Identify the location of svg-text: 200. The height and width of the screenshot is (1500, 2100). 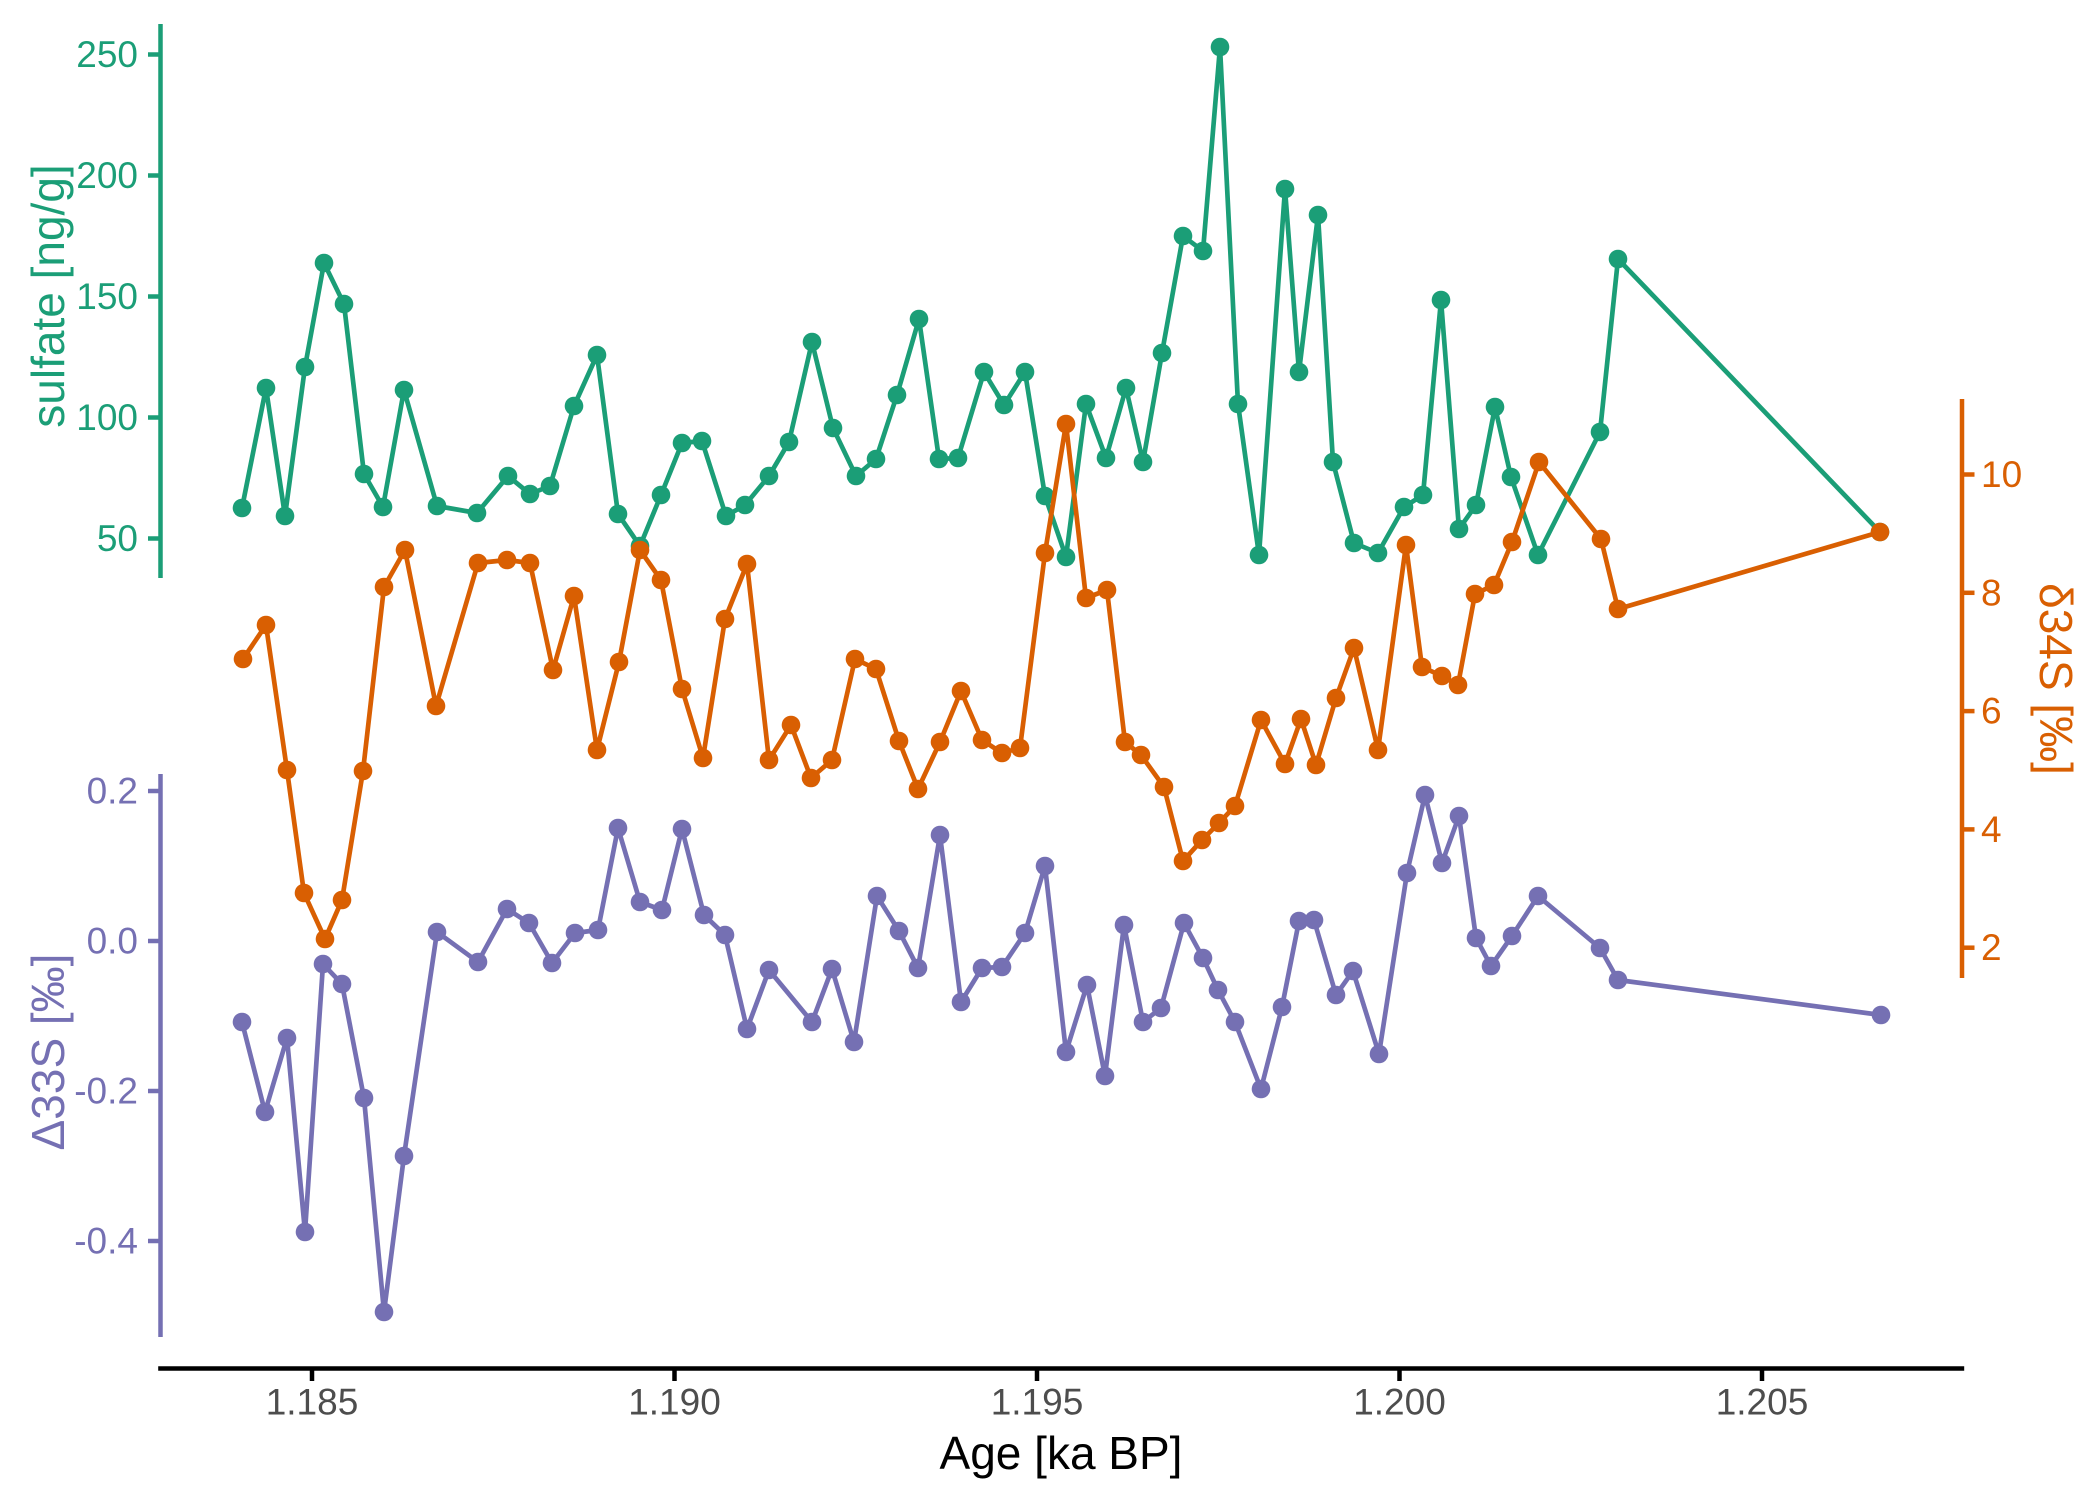
(107, 175).